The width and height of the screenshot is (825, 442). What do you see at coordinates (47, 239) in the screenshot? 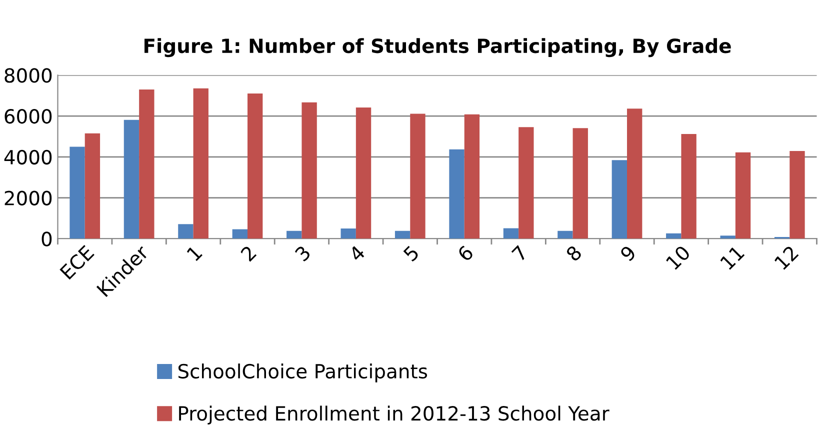
I see `y-tick-label: 0` at bounding box center [47, 239].